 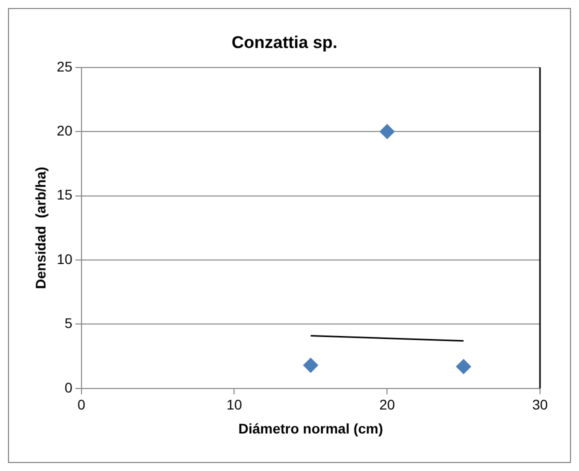 I want to click on x-tick-label: 20, so click(x=387, y=404).